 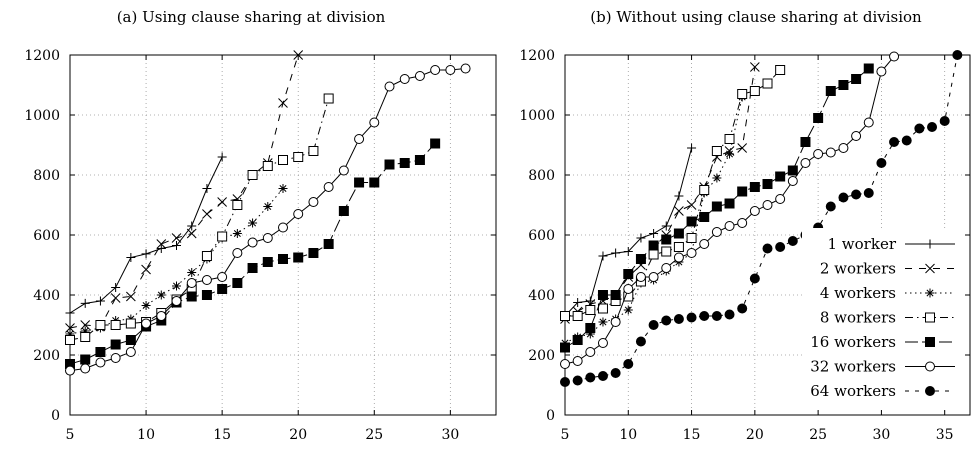 I want to click on legend-label: 2 workers, so click(x=858, y=269).